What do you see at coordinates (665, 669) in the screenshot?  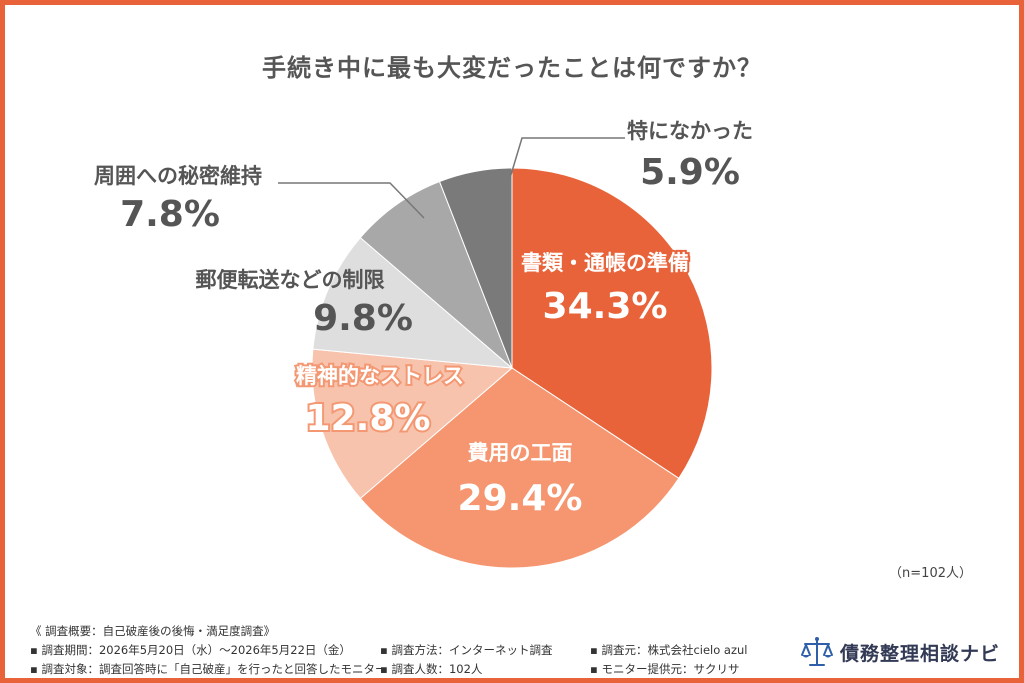 I see `survey-provider: ▪ モニター提供元：サクリサ` at bounding box center [665, 669].